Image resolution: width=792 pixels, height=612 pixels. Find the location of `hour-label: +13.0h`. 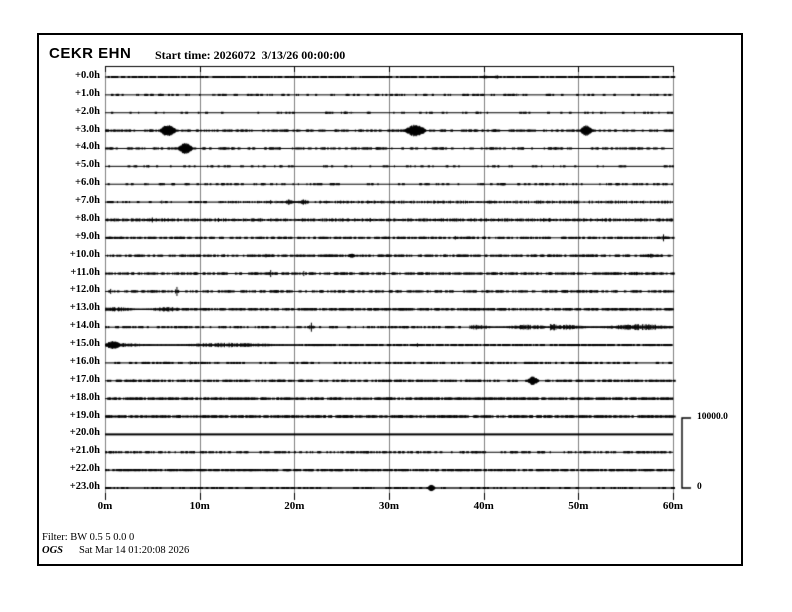

hour-label: +13.0h is located at coordinates (84, 308).